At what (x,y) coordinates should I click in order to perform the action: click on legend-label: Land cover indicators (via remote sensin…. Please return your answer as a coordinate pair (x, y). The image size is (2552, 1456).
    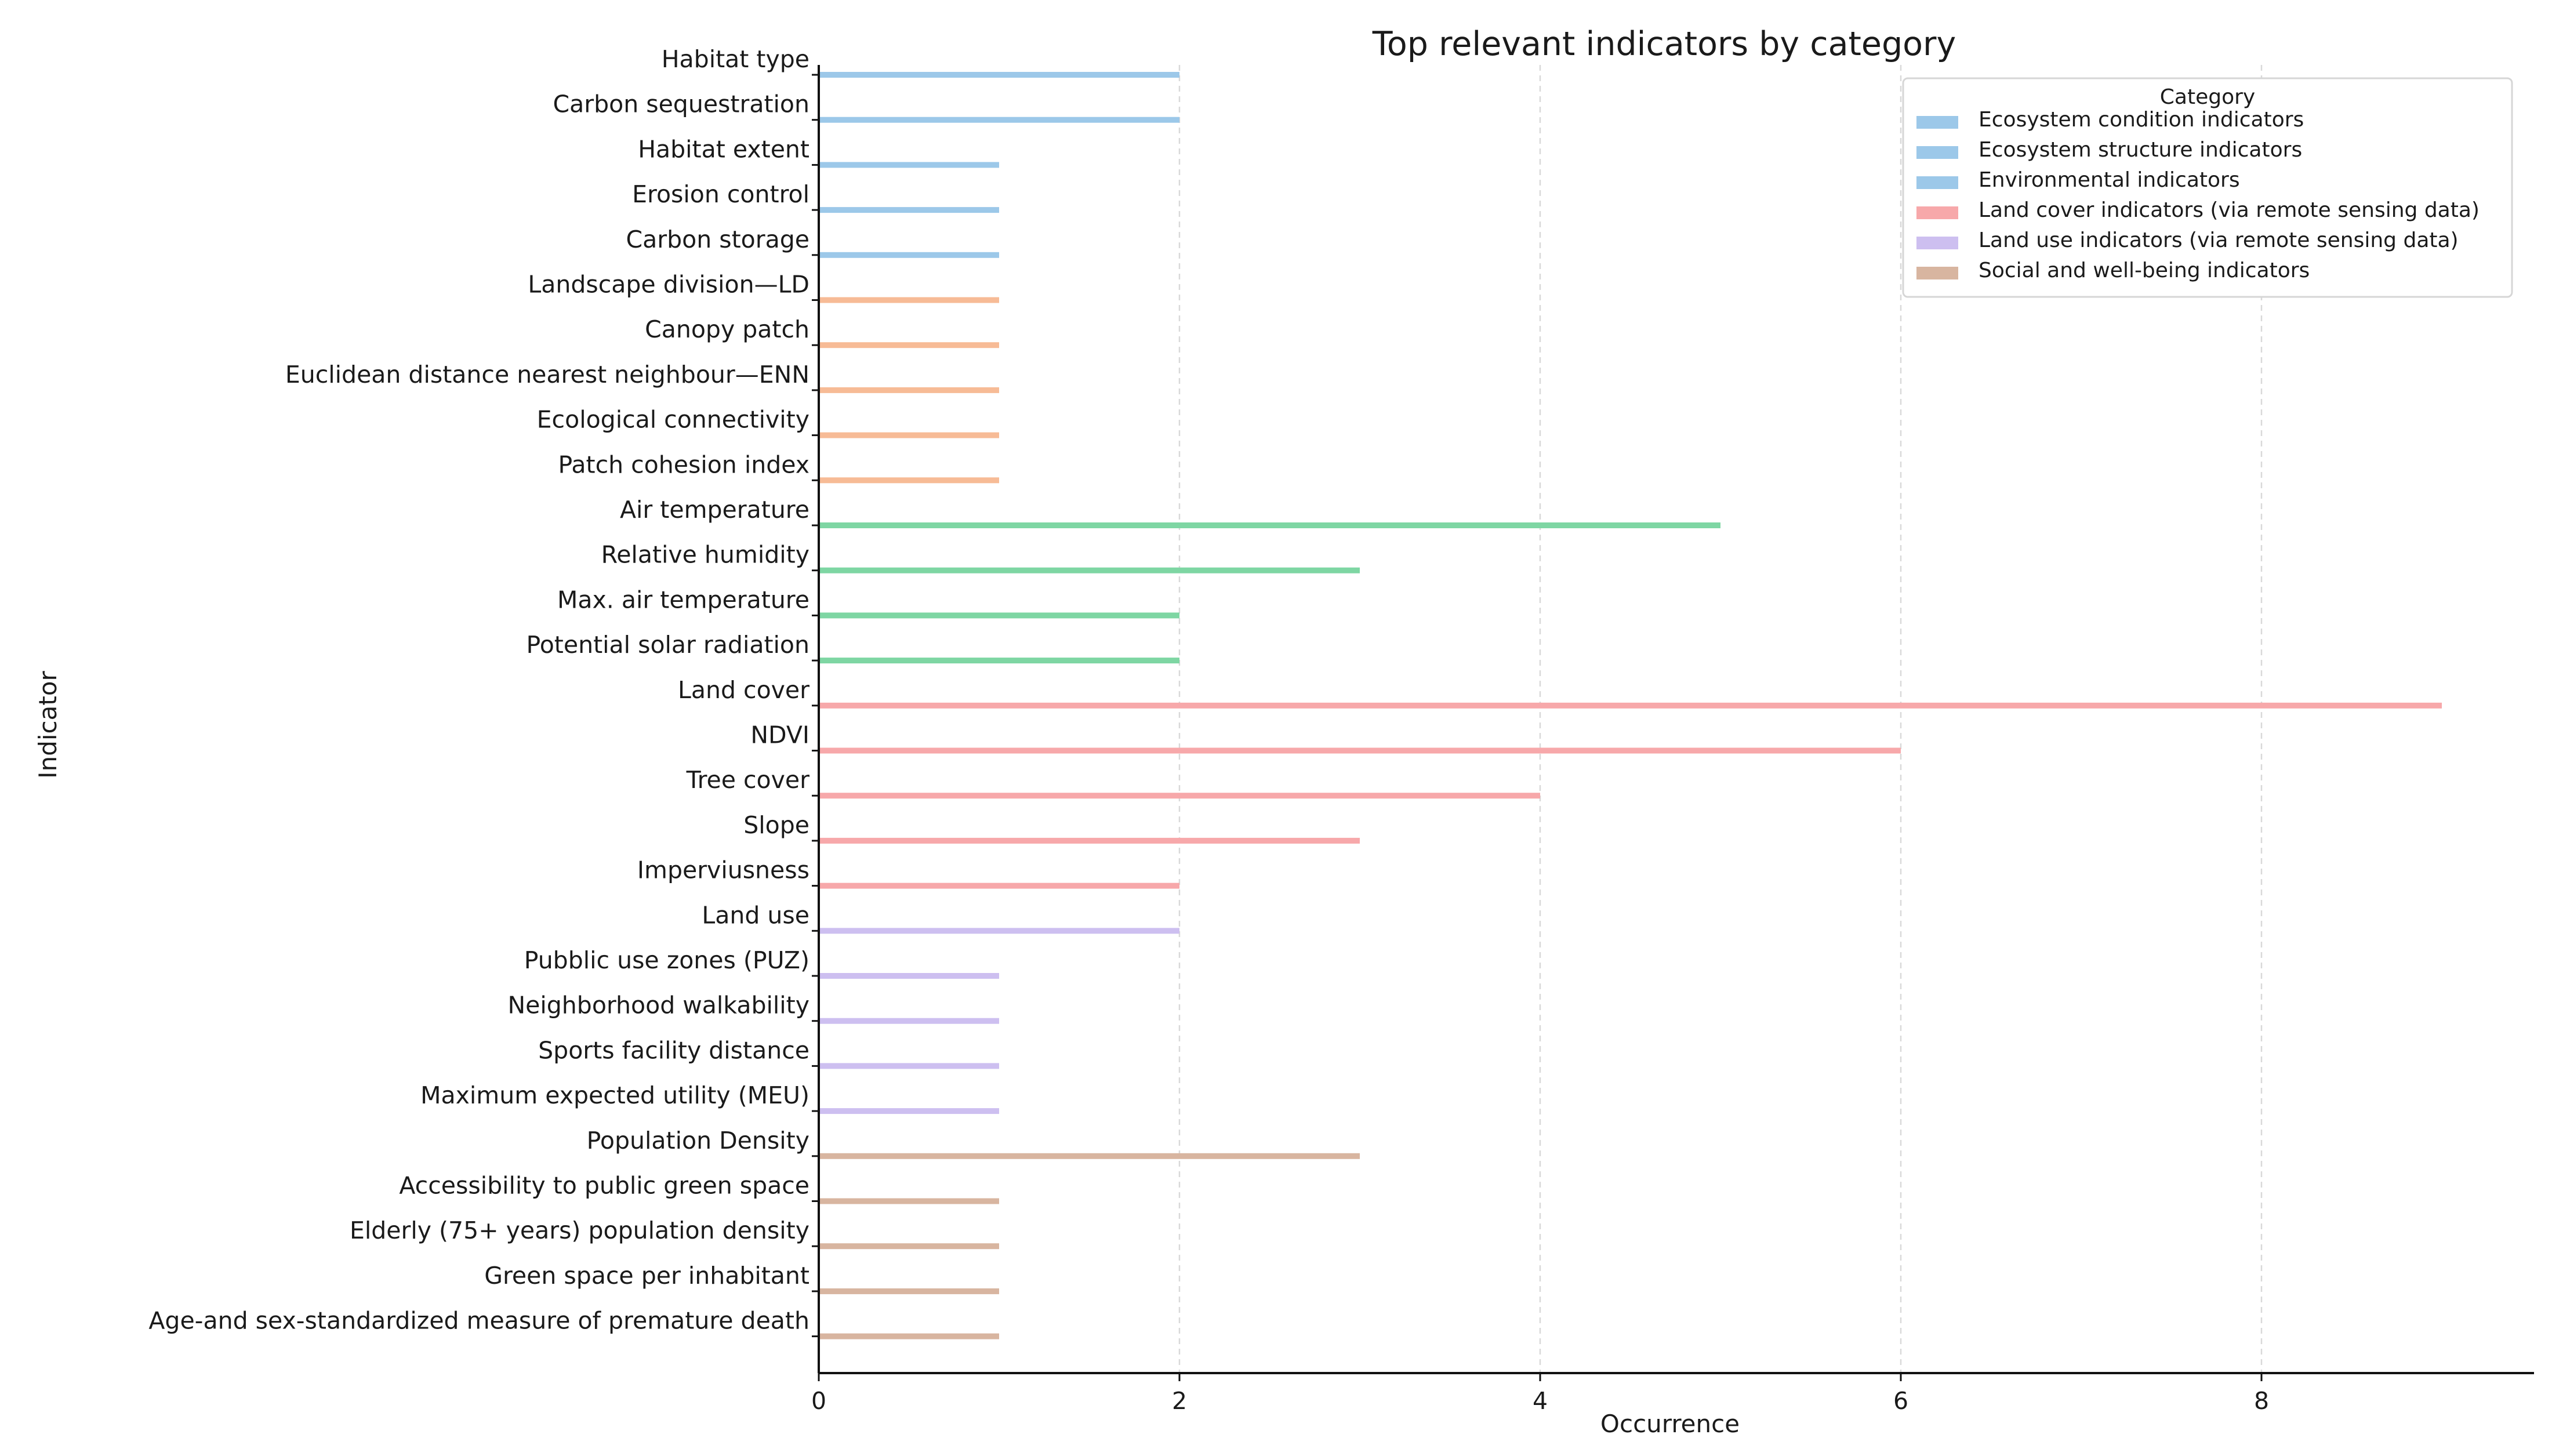
    Looking at the image, I should click on (2229, 210).